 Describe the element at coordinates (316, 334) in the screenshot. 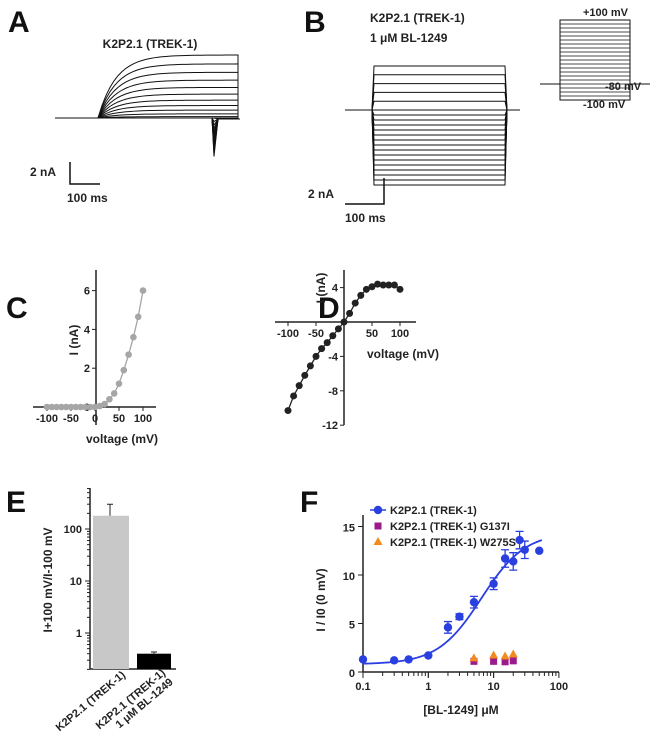

I see `x-tick-label: -50` at that location.